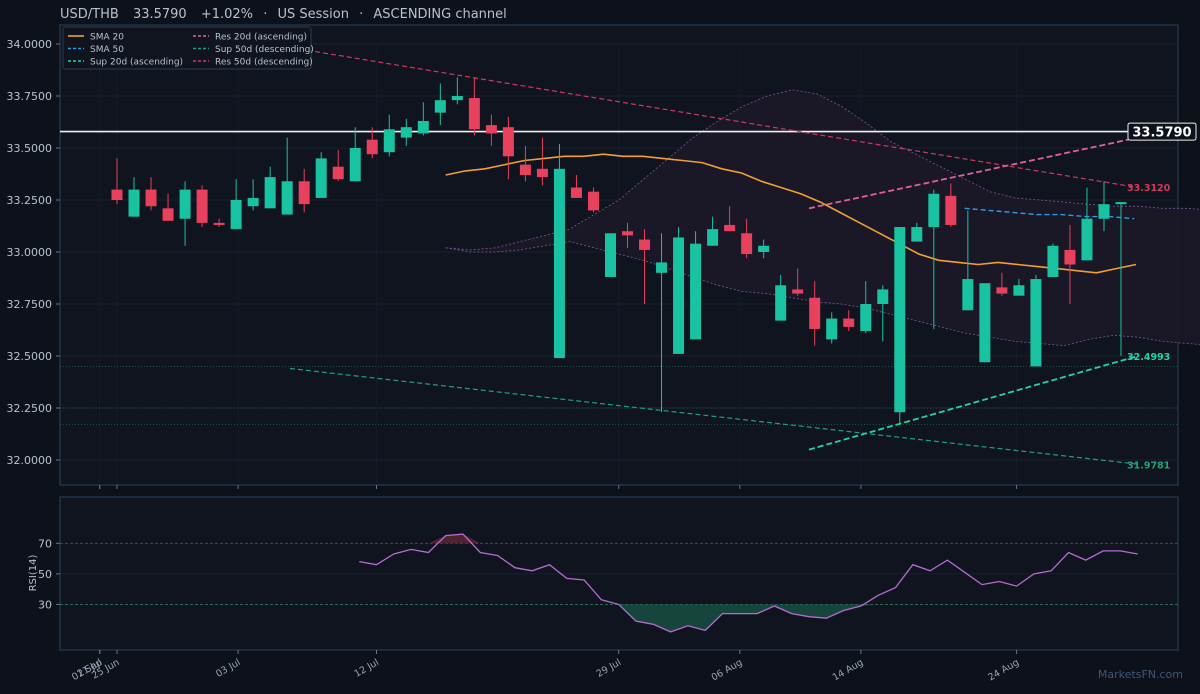  What do you see at coordinates (30, 96) in the screenshot?
I see `price-y-tick-label: 33.7500` at bounding box center [30, 96].